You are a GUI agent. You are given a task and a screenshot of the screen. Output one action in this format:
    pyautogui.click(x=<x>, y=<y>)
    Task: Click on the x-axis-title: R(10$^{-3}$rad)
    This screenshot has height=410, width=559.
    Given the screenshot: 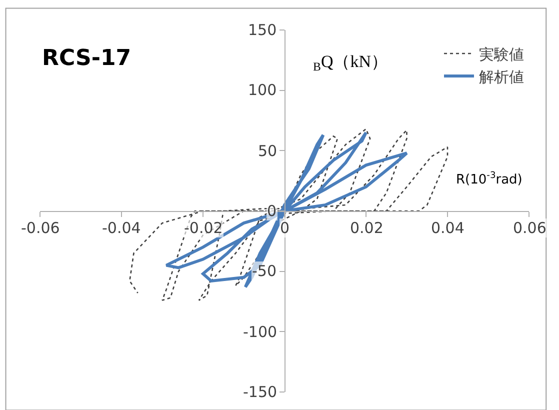 What is the action you would take?
    pyautogui.click(x=489, y=179)
    